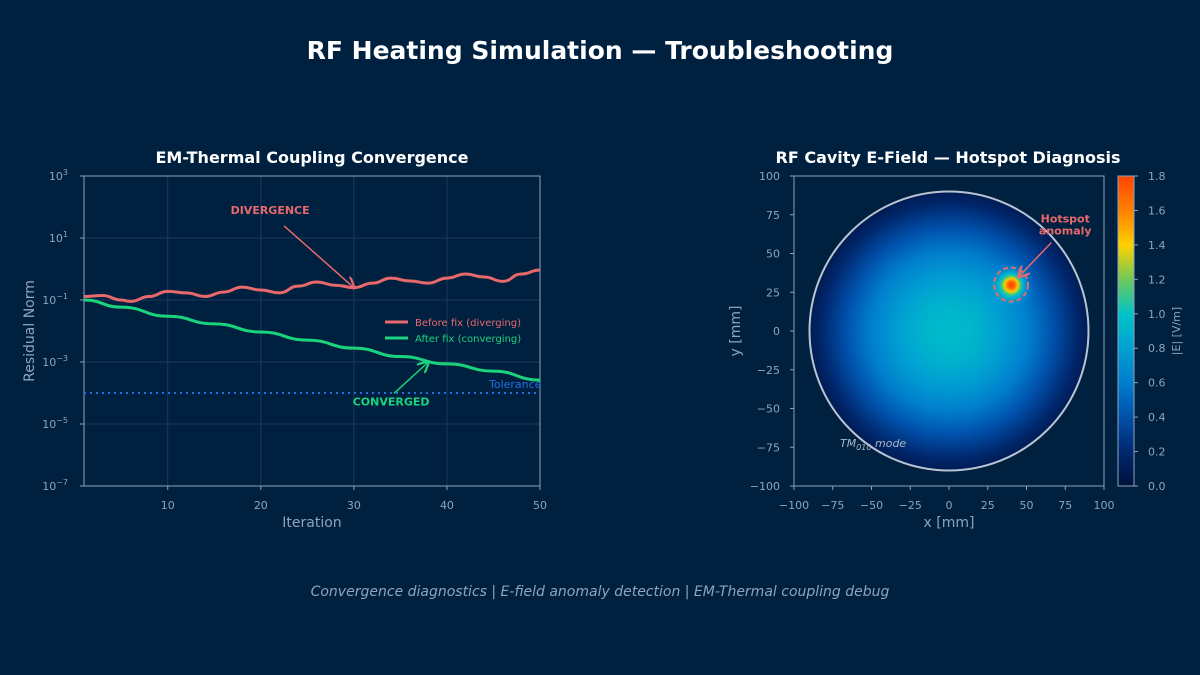  What do you see at coordinates (261, 505) in the screenshot?
I see `x-tick-label: 20` at bounding box center [261, 505].